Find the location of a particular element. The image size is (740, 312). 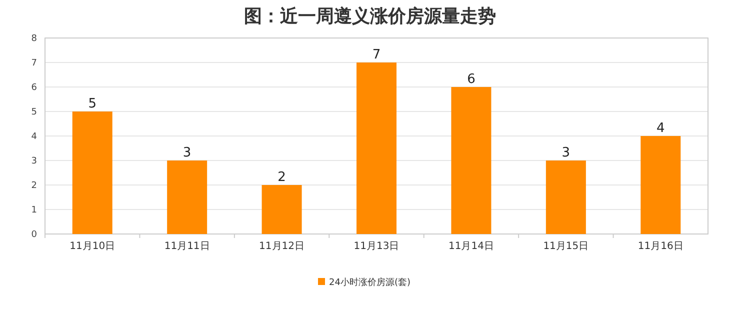

y-tick-label: 5 is located at coordinates (34, 113).